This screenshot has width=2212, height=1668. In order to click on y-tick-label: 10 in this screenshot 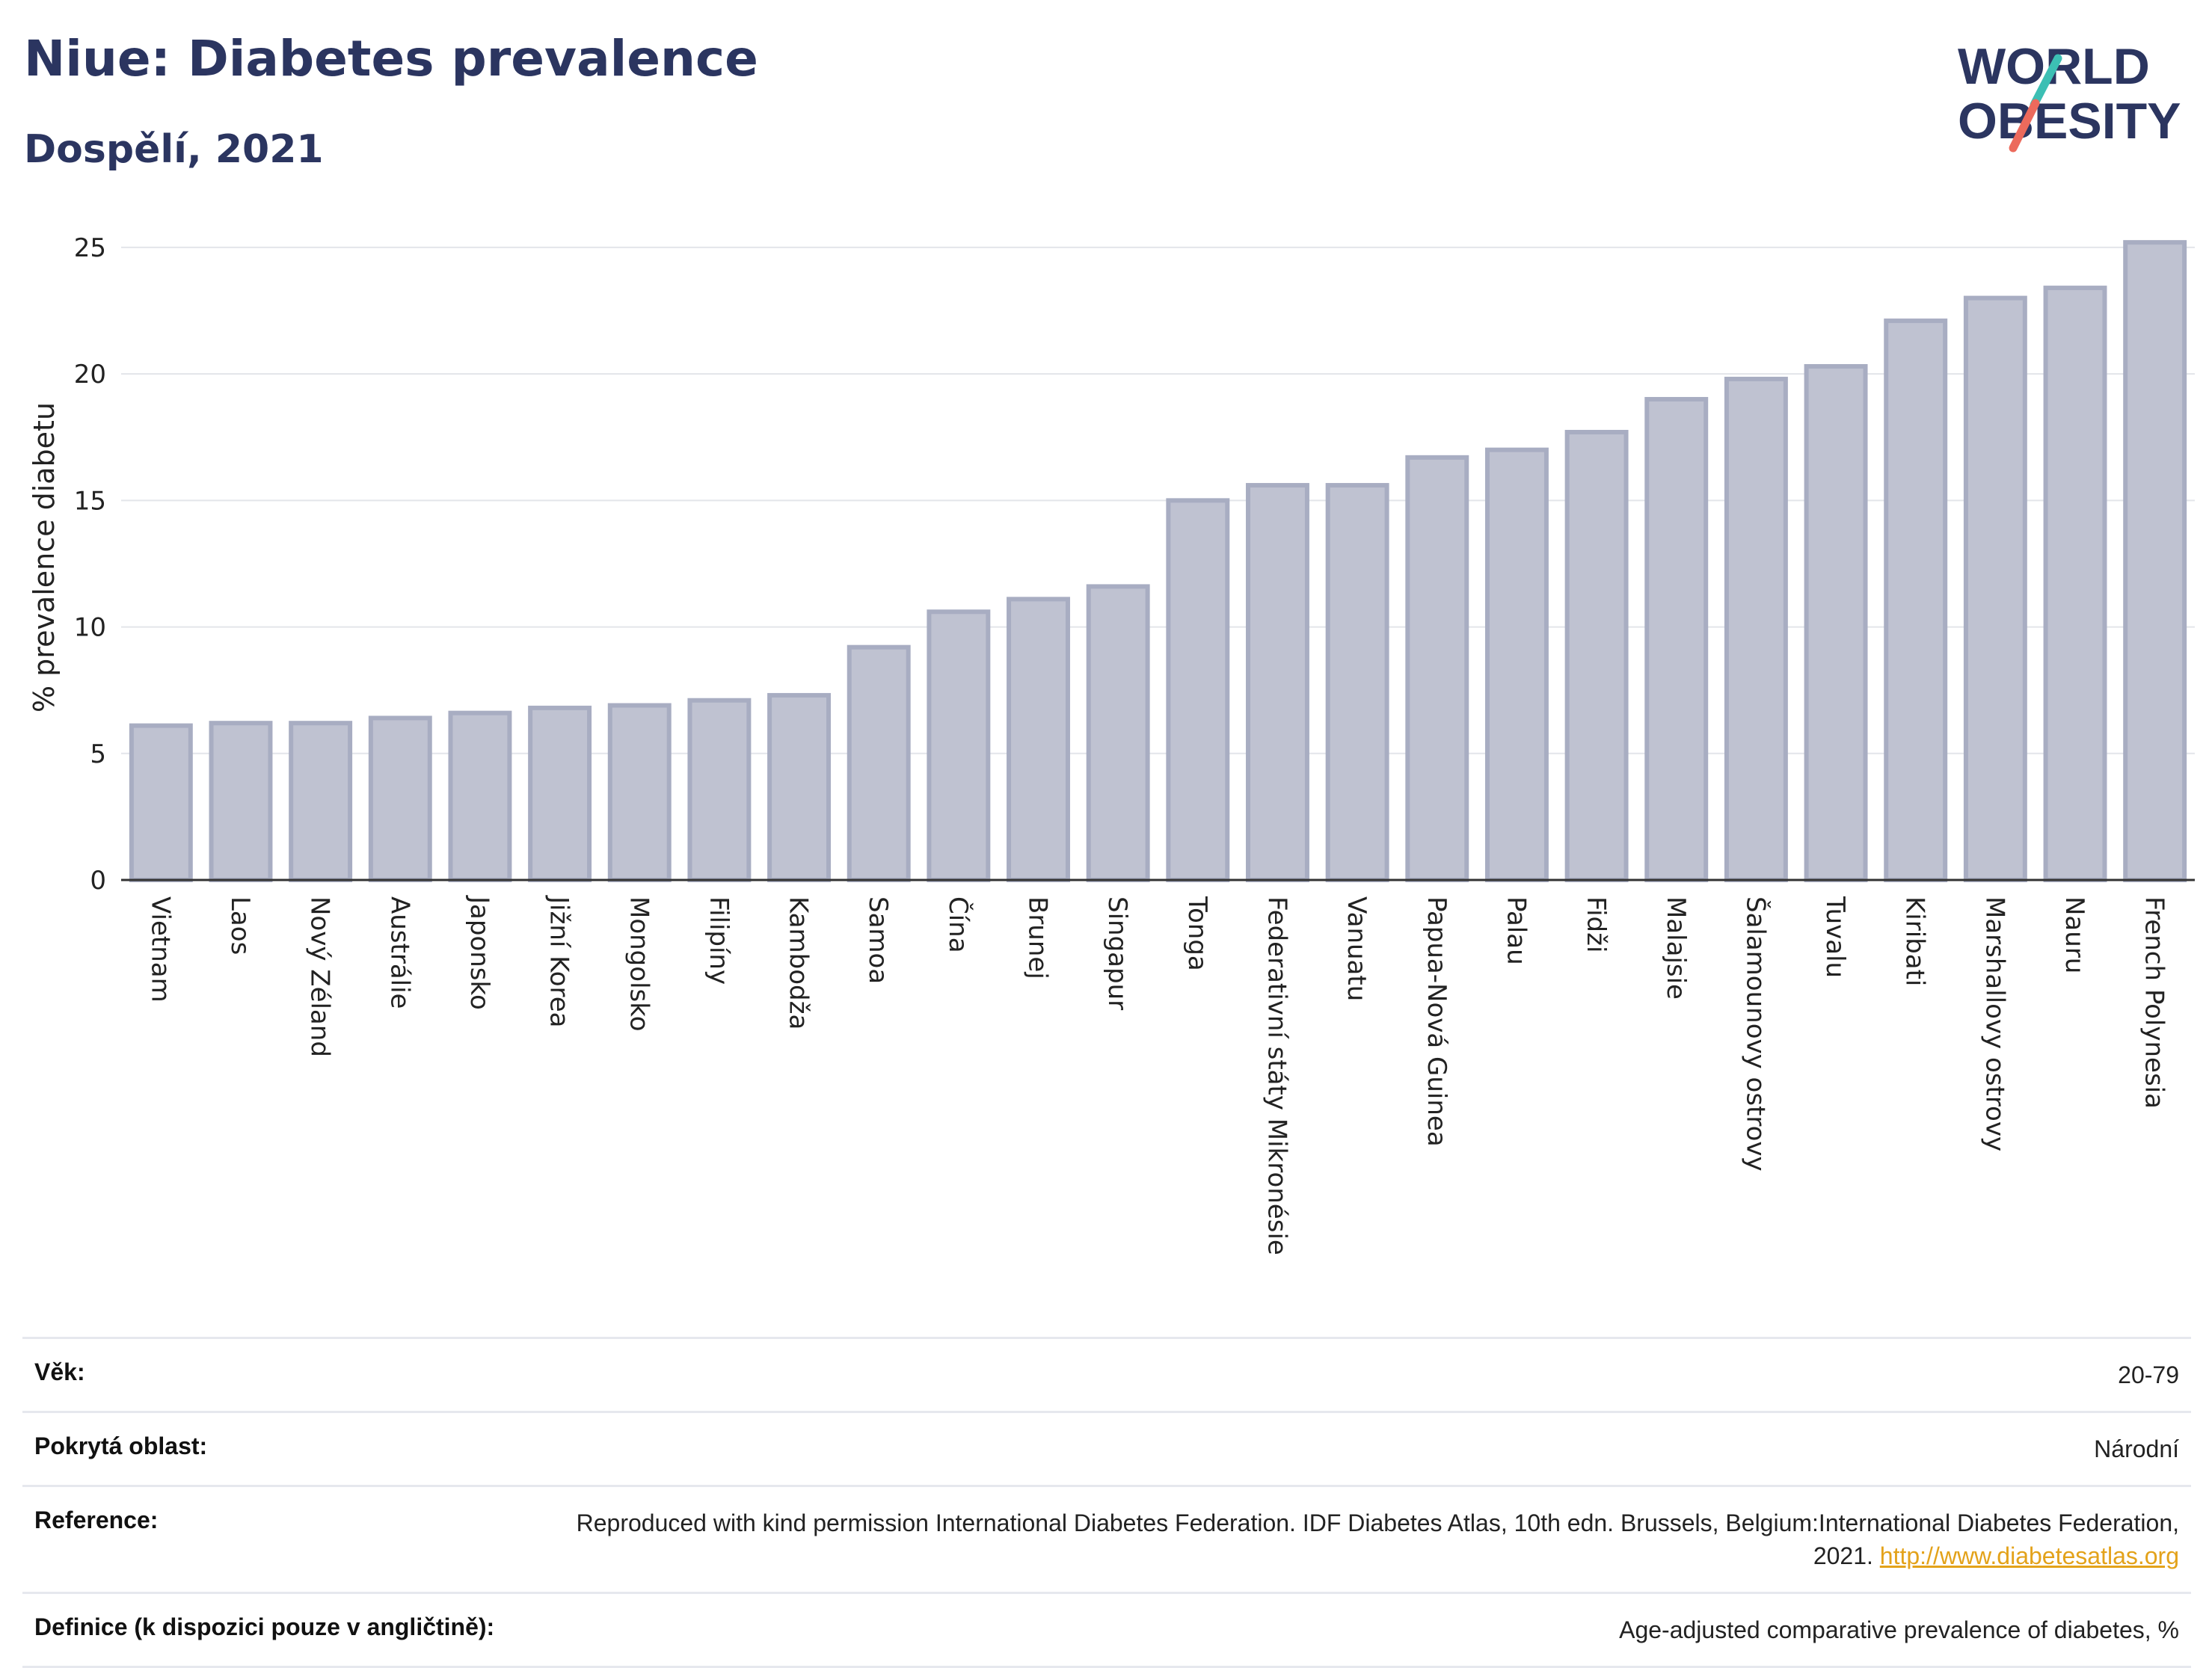, I will do `click(90, 628)`.